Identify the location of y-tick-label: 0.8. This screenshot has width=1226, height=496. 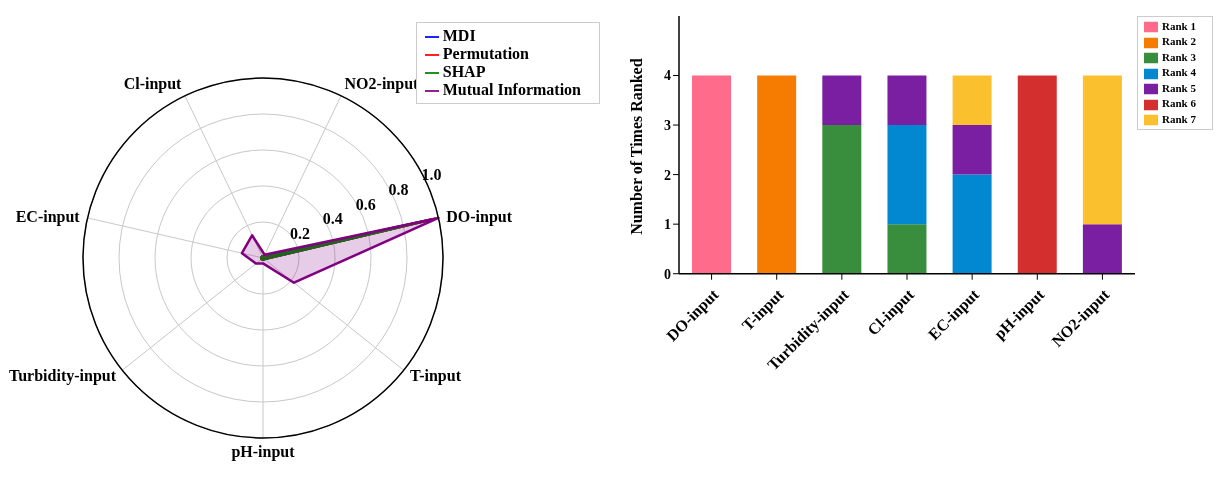
(398, 190).